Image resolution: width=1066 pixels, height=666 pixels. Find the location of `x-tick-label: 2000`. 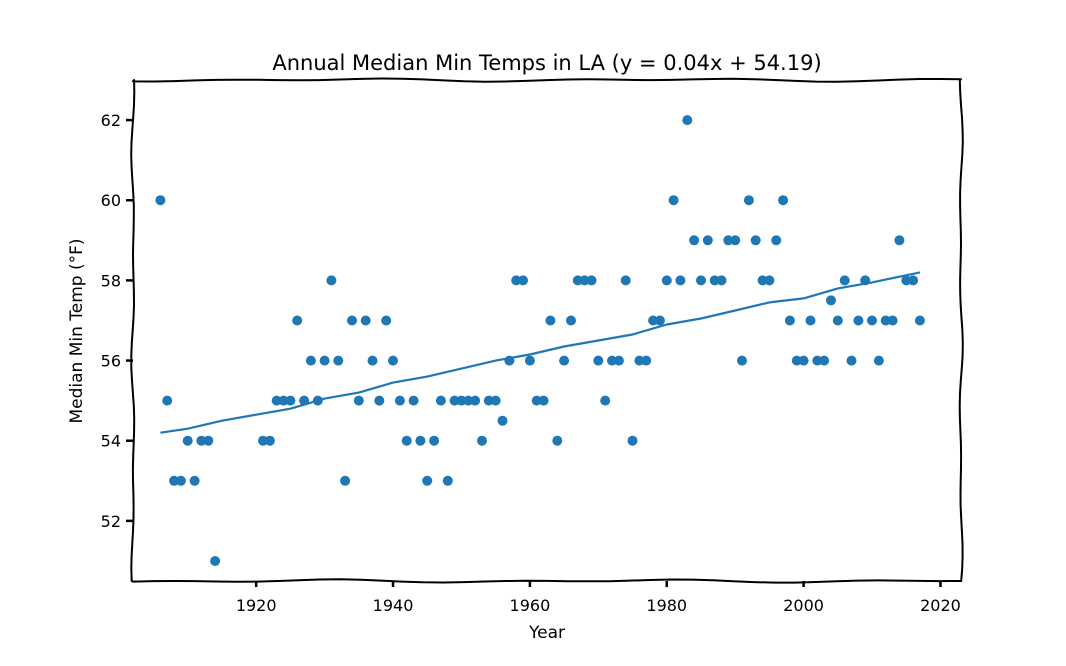

x-tick-label: 2000 is located at coordinates (803, 605).